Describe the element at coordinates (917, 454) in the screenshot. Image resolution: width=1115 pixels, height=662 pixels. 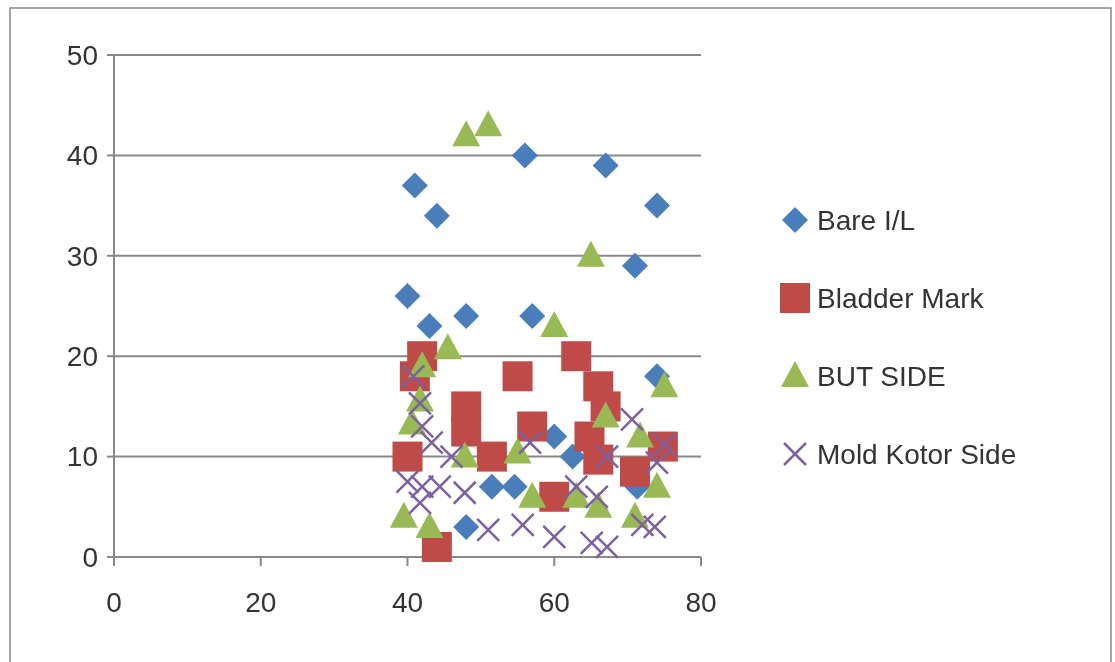
I see `legend-label: Mold Kotor Side` at that location.